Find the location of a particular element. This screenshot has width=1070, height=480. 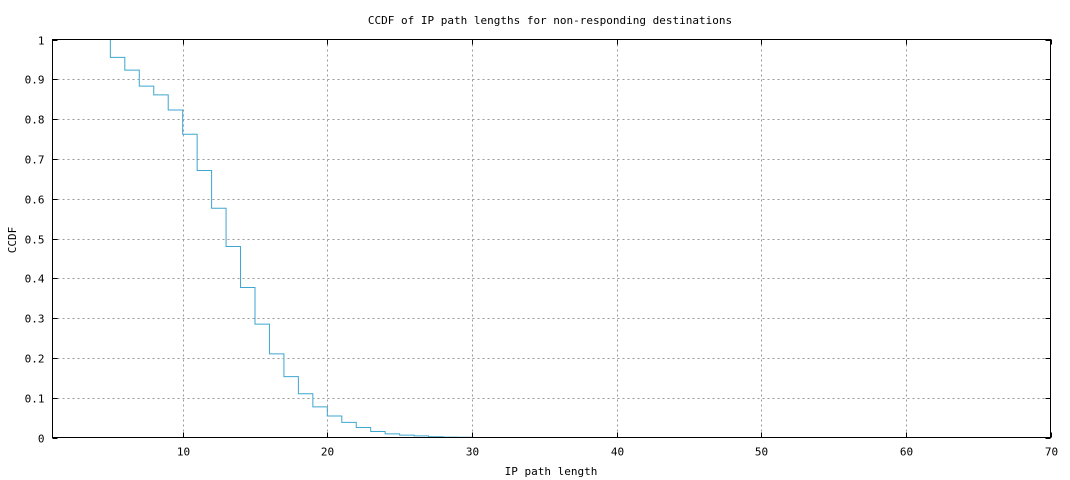

y-tick-label: 0.4 is located at coordinates (35, 279).